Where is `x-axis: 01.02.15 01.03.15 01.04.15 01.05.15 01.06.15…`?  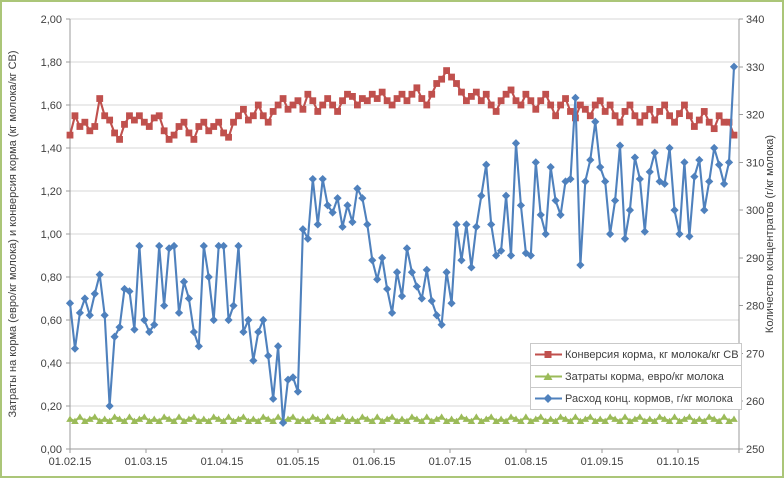 x-axis: 01.02.15 01.03.15 01.04.15 01.05.15 01.06.15… is located at coordinates (394, 458).